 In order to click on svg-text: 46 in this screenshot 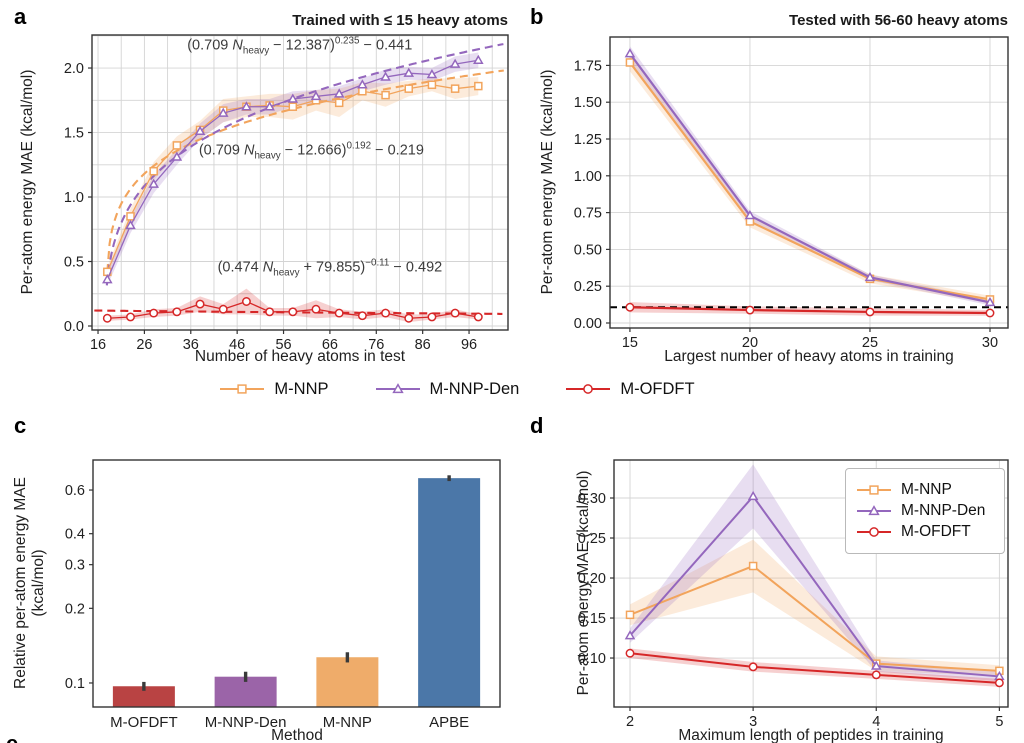, I will do `click(237, 345)`.